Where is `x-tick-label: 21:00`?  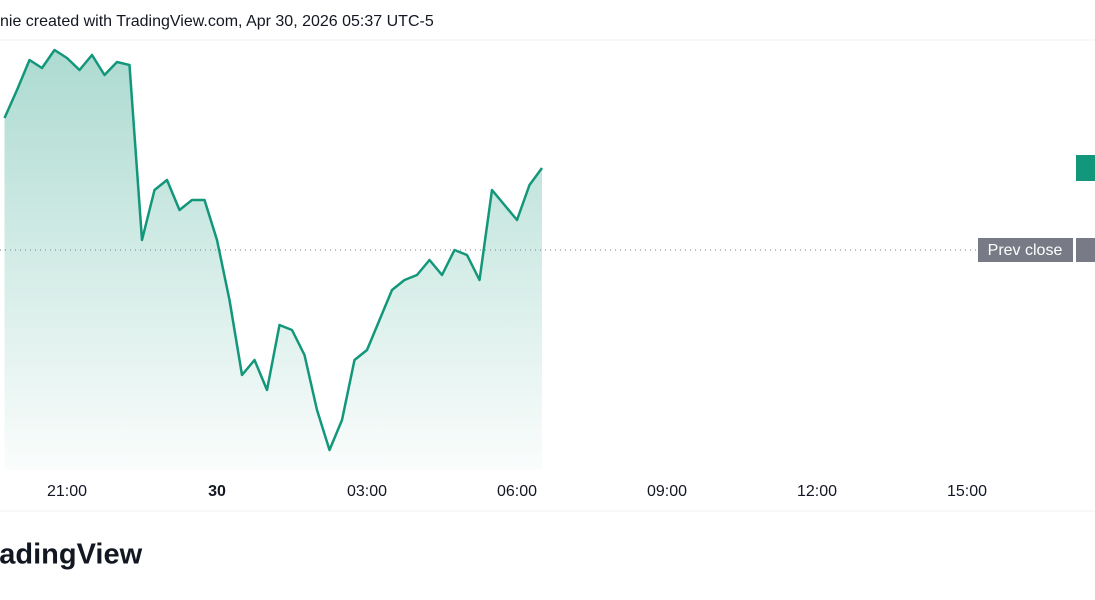 x-tick-label: 21:00 is located at coordinates (67, 491).